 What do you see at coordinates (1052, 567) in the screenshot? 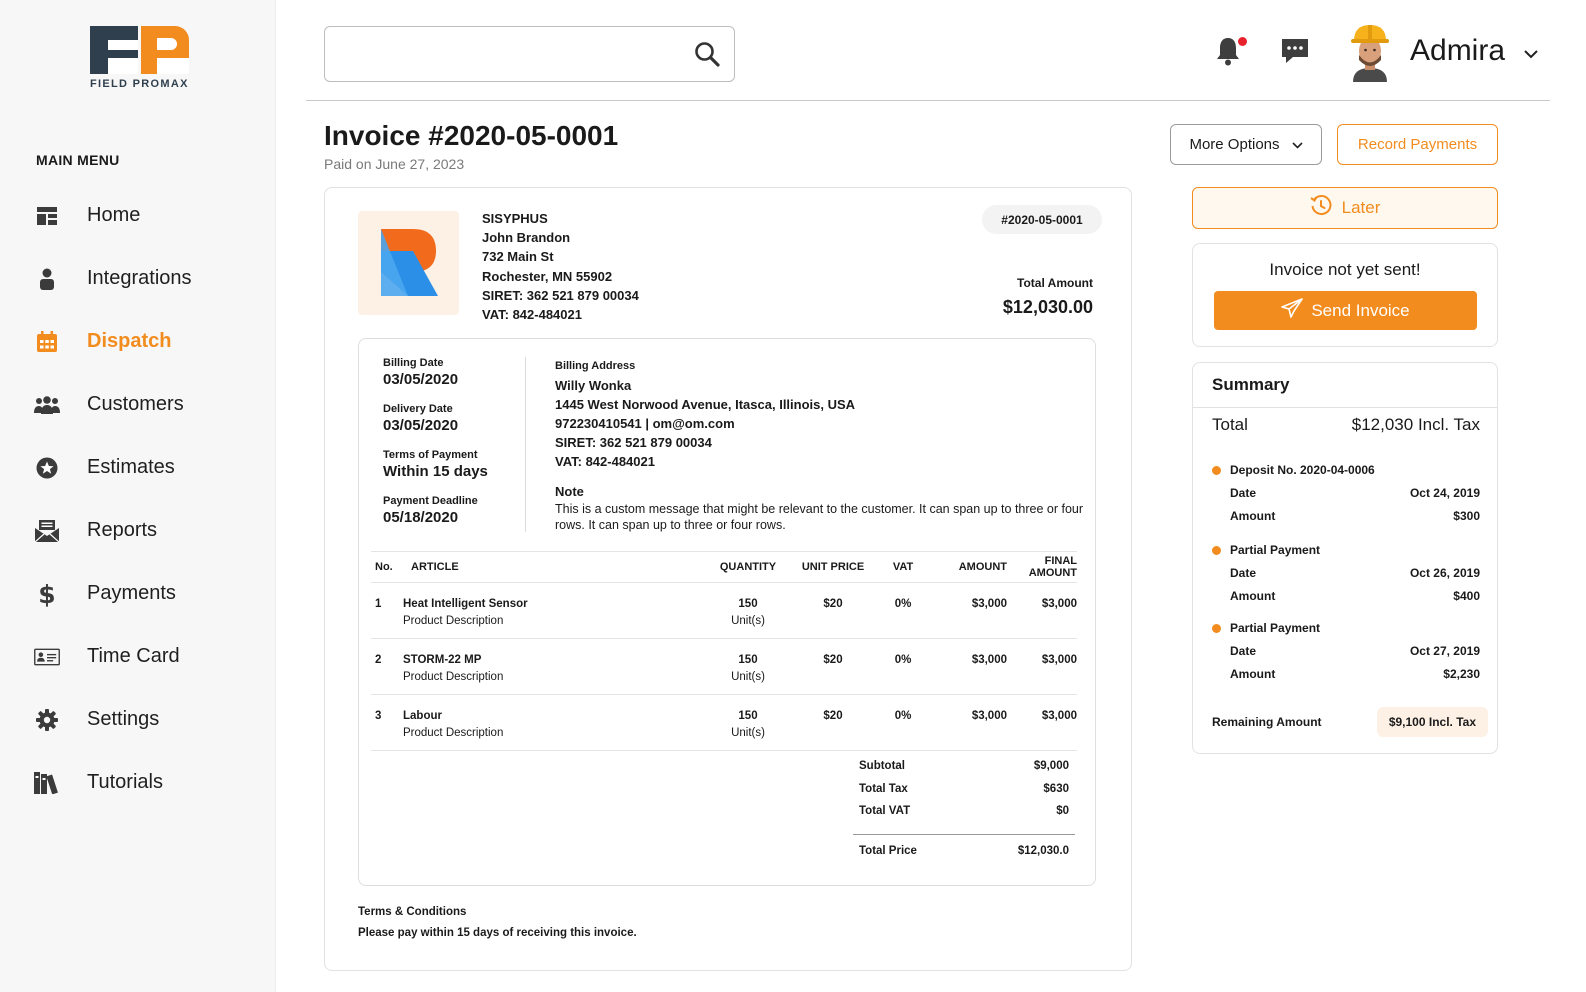
I see `column-header: FINAL AMOUNT` at bounding box center [1052, 567].